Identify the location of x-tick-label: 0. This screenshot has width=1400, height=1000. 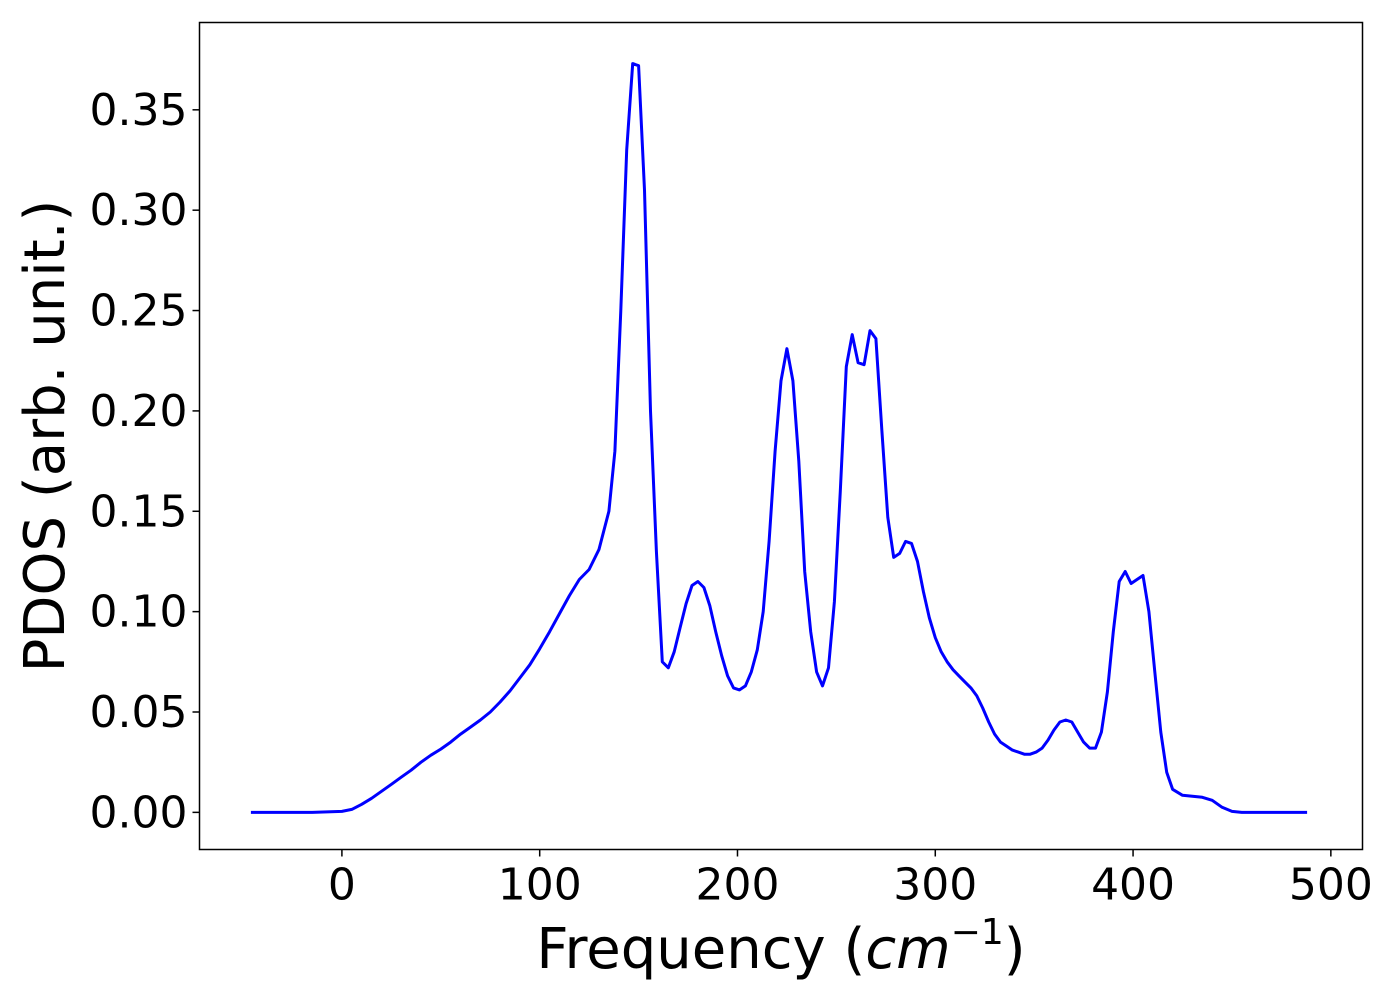
(342, 885).